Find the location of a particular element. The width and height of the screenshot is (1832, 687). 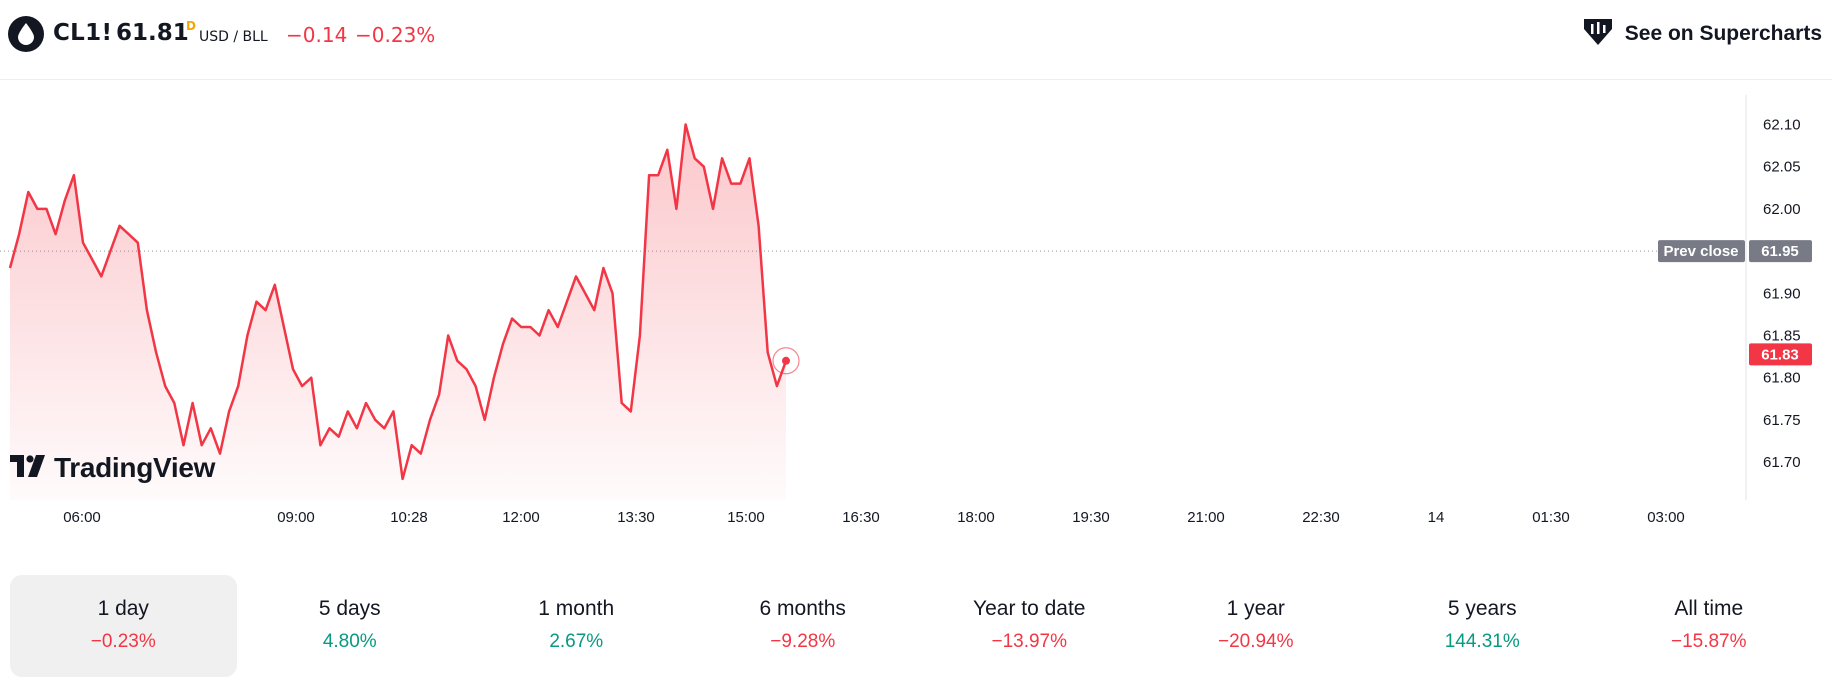

tradingview-logo: TradingView is located at coordinates (112, 468).